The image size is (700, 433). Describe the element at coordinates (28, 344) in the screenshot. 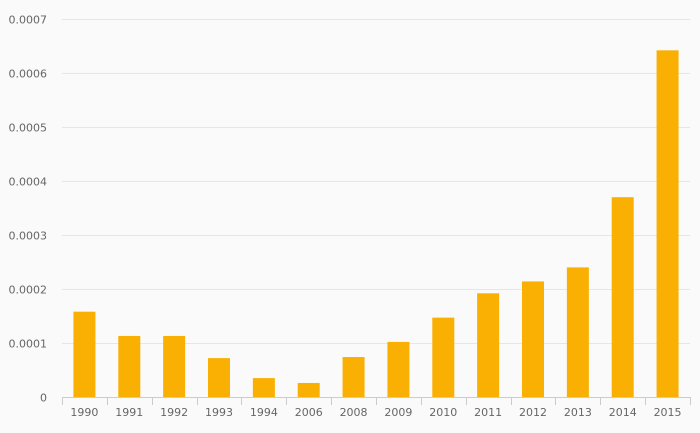

I see `y-tick-label: 0.0001` at that location.